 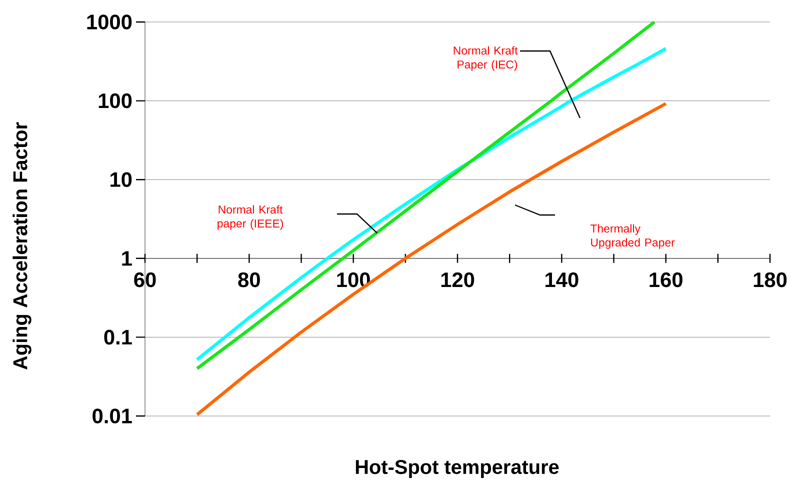 I want to click on annotation: Normal Kraft paper (IEEE), so click(x=251, y=217).